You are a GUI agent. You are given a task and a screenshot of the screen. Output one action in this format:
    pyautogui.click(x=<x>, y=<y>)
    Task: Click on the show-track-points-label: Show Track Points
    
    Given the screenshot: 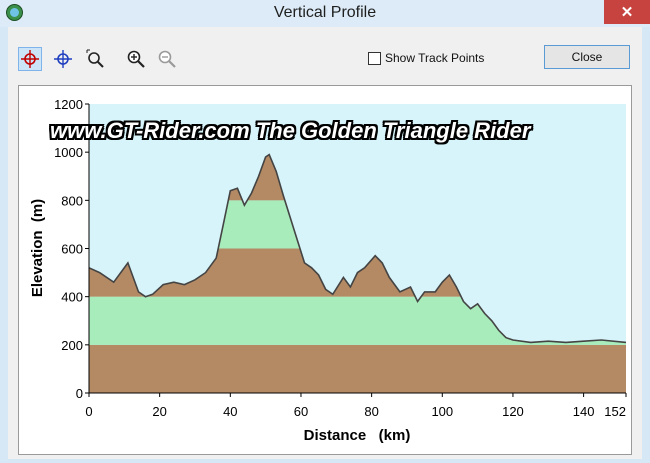 What is the action you would take?
    pyautogui.click(x=435, y=58)
    